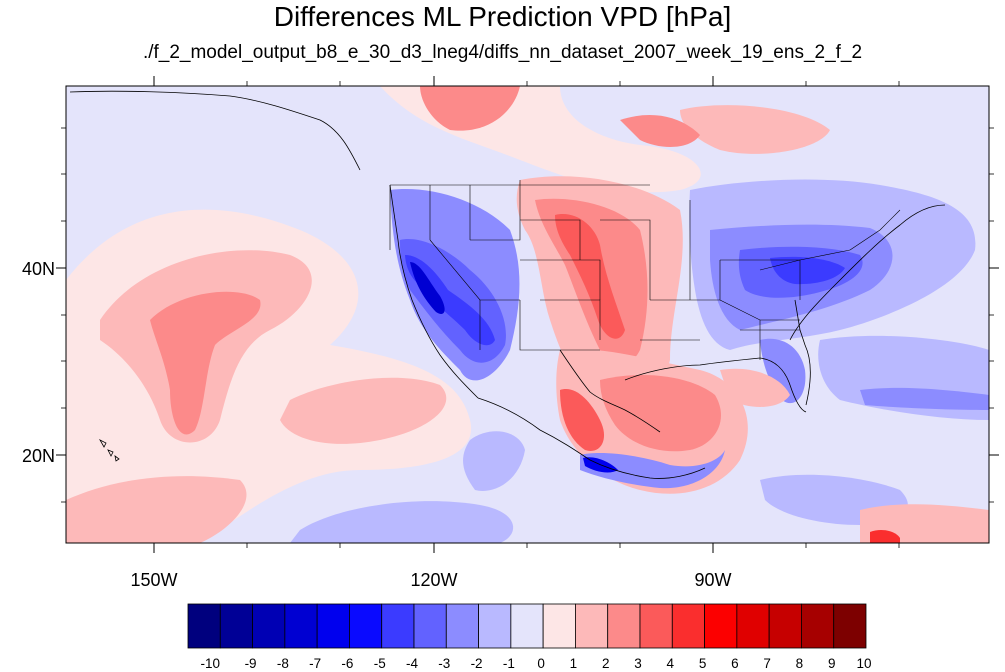 Image resolution: width=1005 pixels, height=672 pixels. I want to click on lon-label-90w: 90W, so click(712, 580).